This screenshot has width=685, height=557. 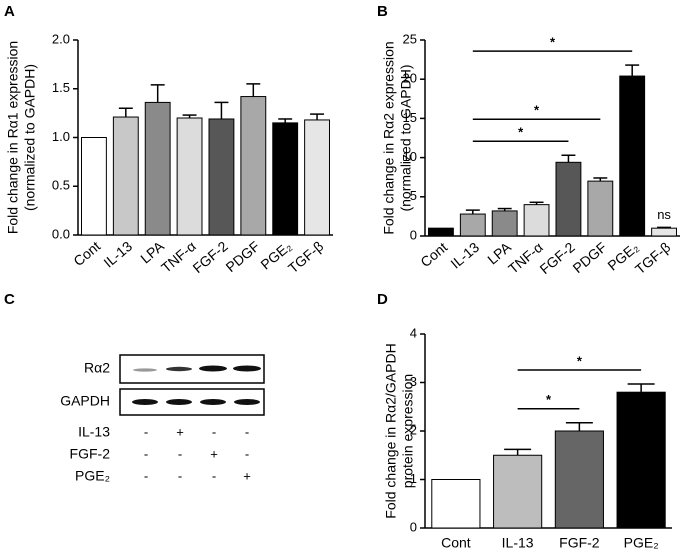 I want to click on panel-letter: D, so click(x=382, y=299).